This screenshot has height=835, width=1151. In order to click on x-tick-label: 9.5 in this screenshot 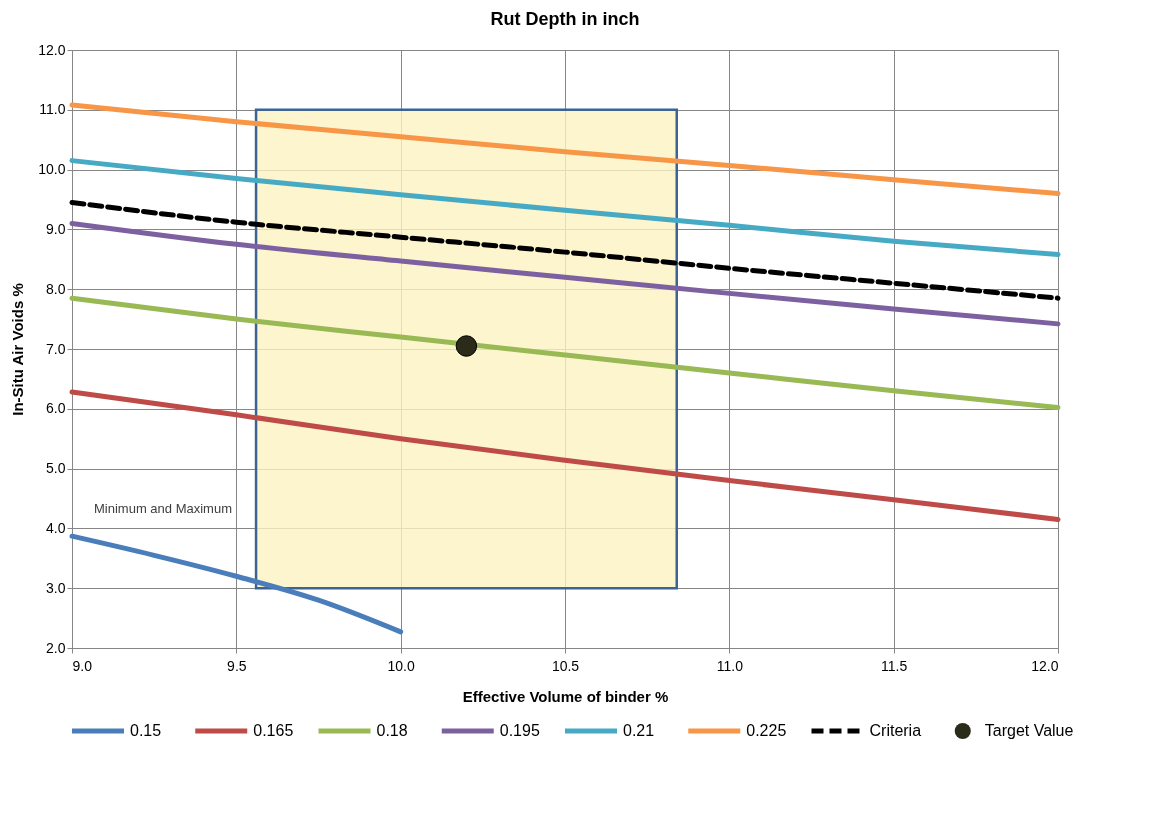, I will do `click(237, 665)`.